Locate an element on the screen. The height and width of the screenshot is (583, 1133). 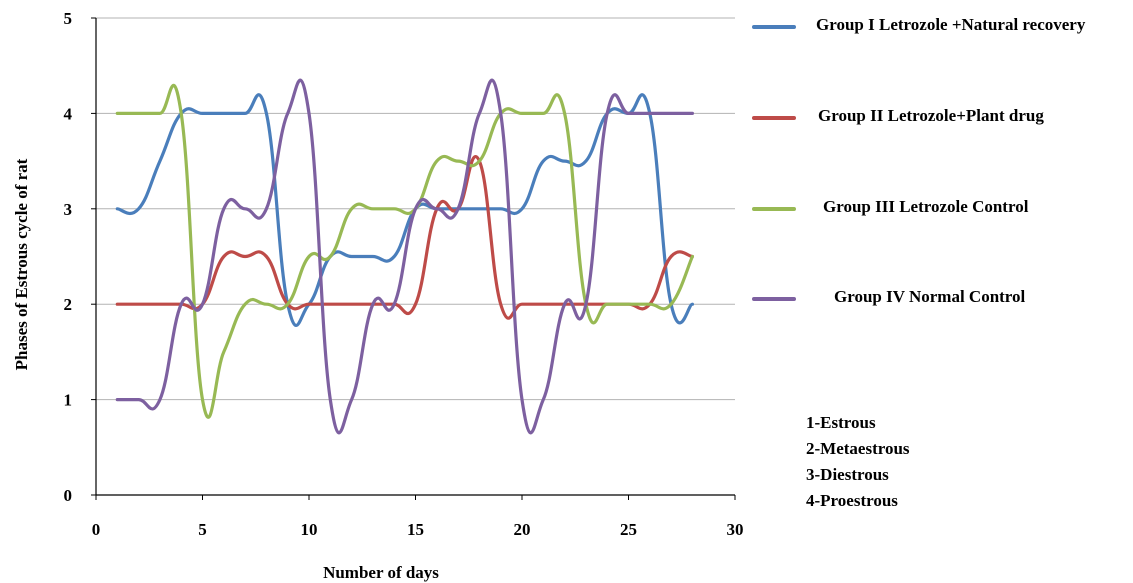
x-tick-label: 0 is located at coordinates (96, 529).